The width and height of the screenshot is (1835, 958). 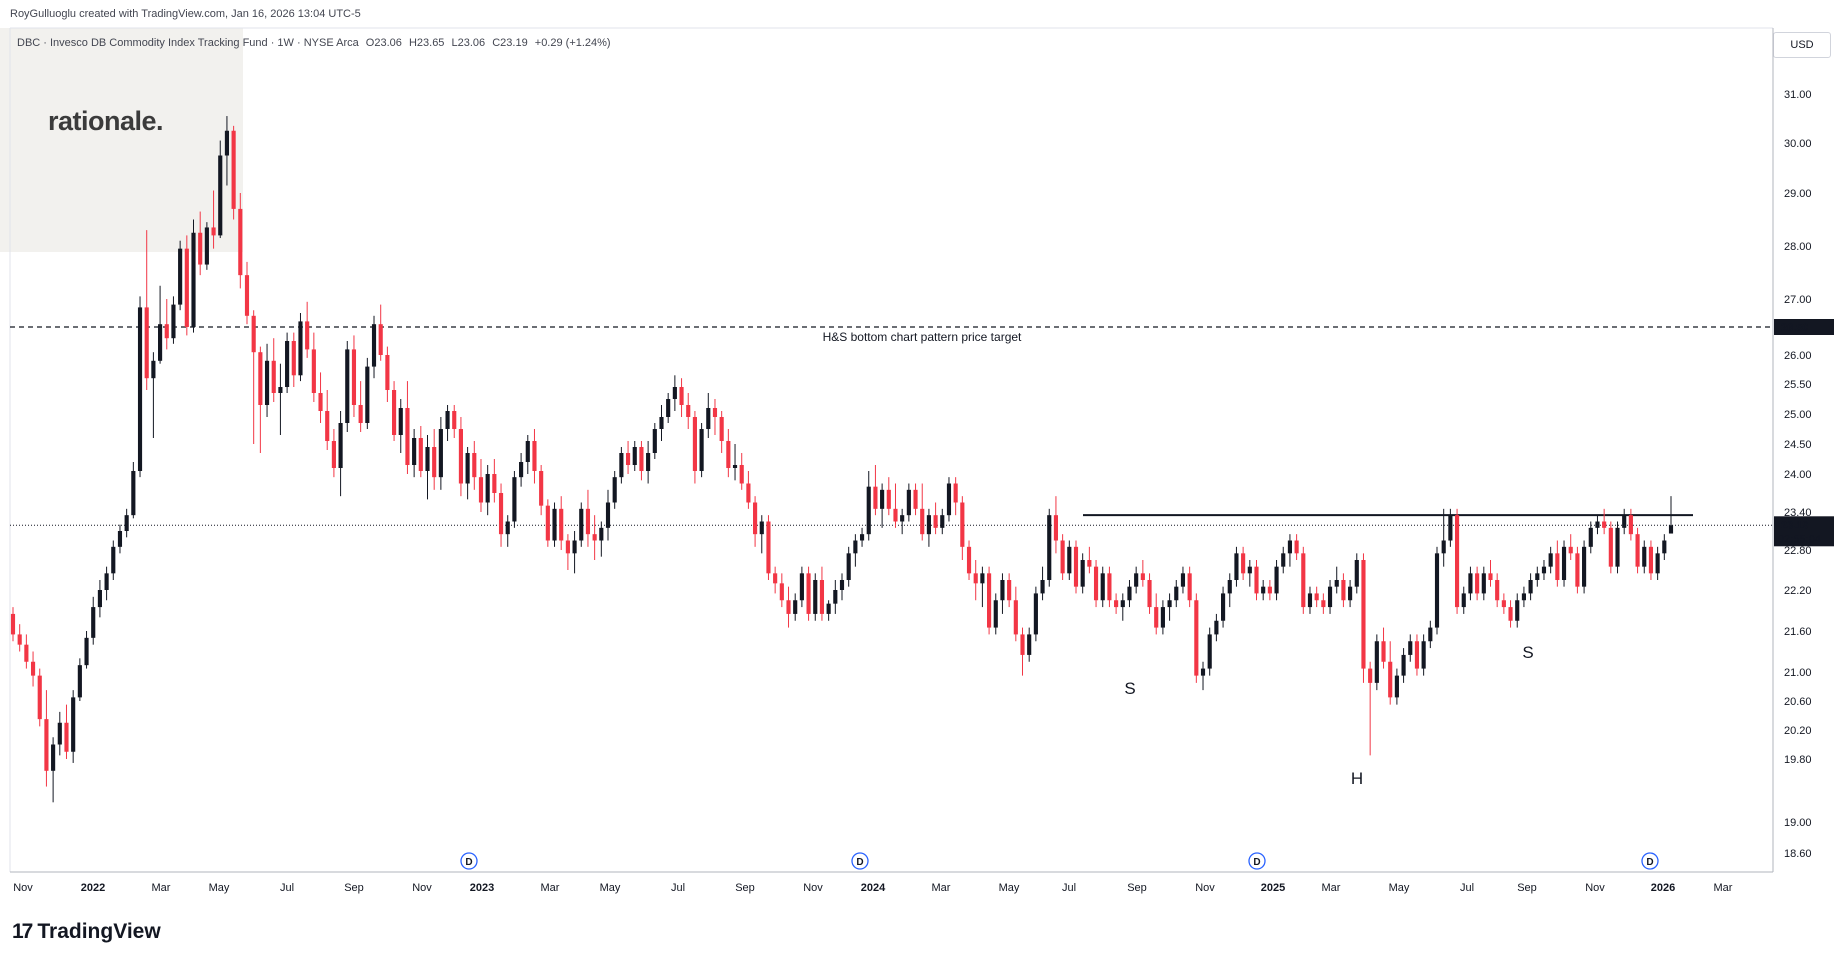 I want to click on dividend-badge-label: D, so click(x=859, y=862).